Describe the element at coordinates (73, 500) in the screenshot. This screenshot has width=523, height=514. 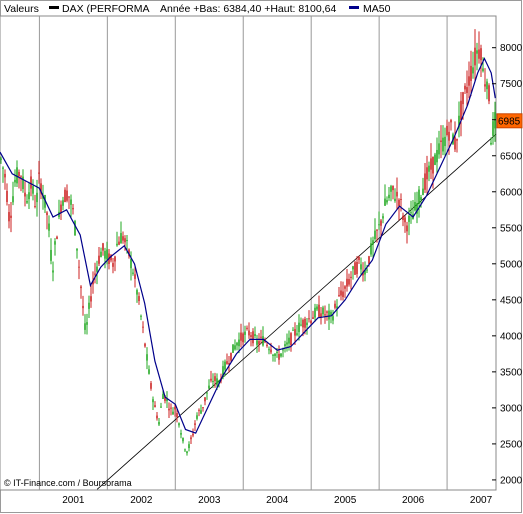
I see `x-tick-label: 2001` at that location.